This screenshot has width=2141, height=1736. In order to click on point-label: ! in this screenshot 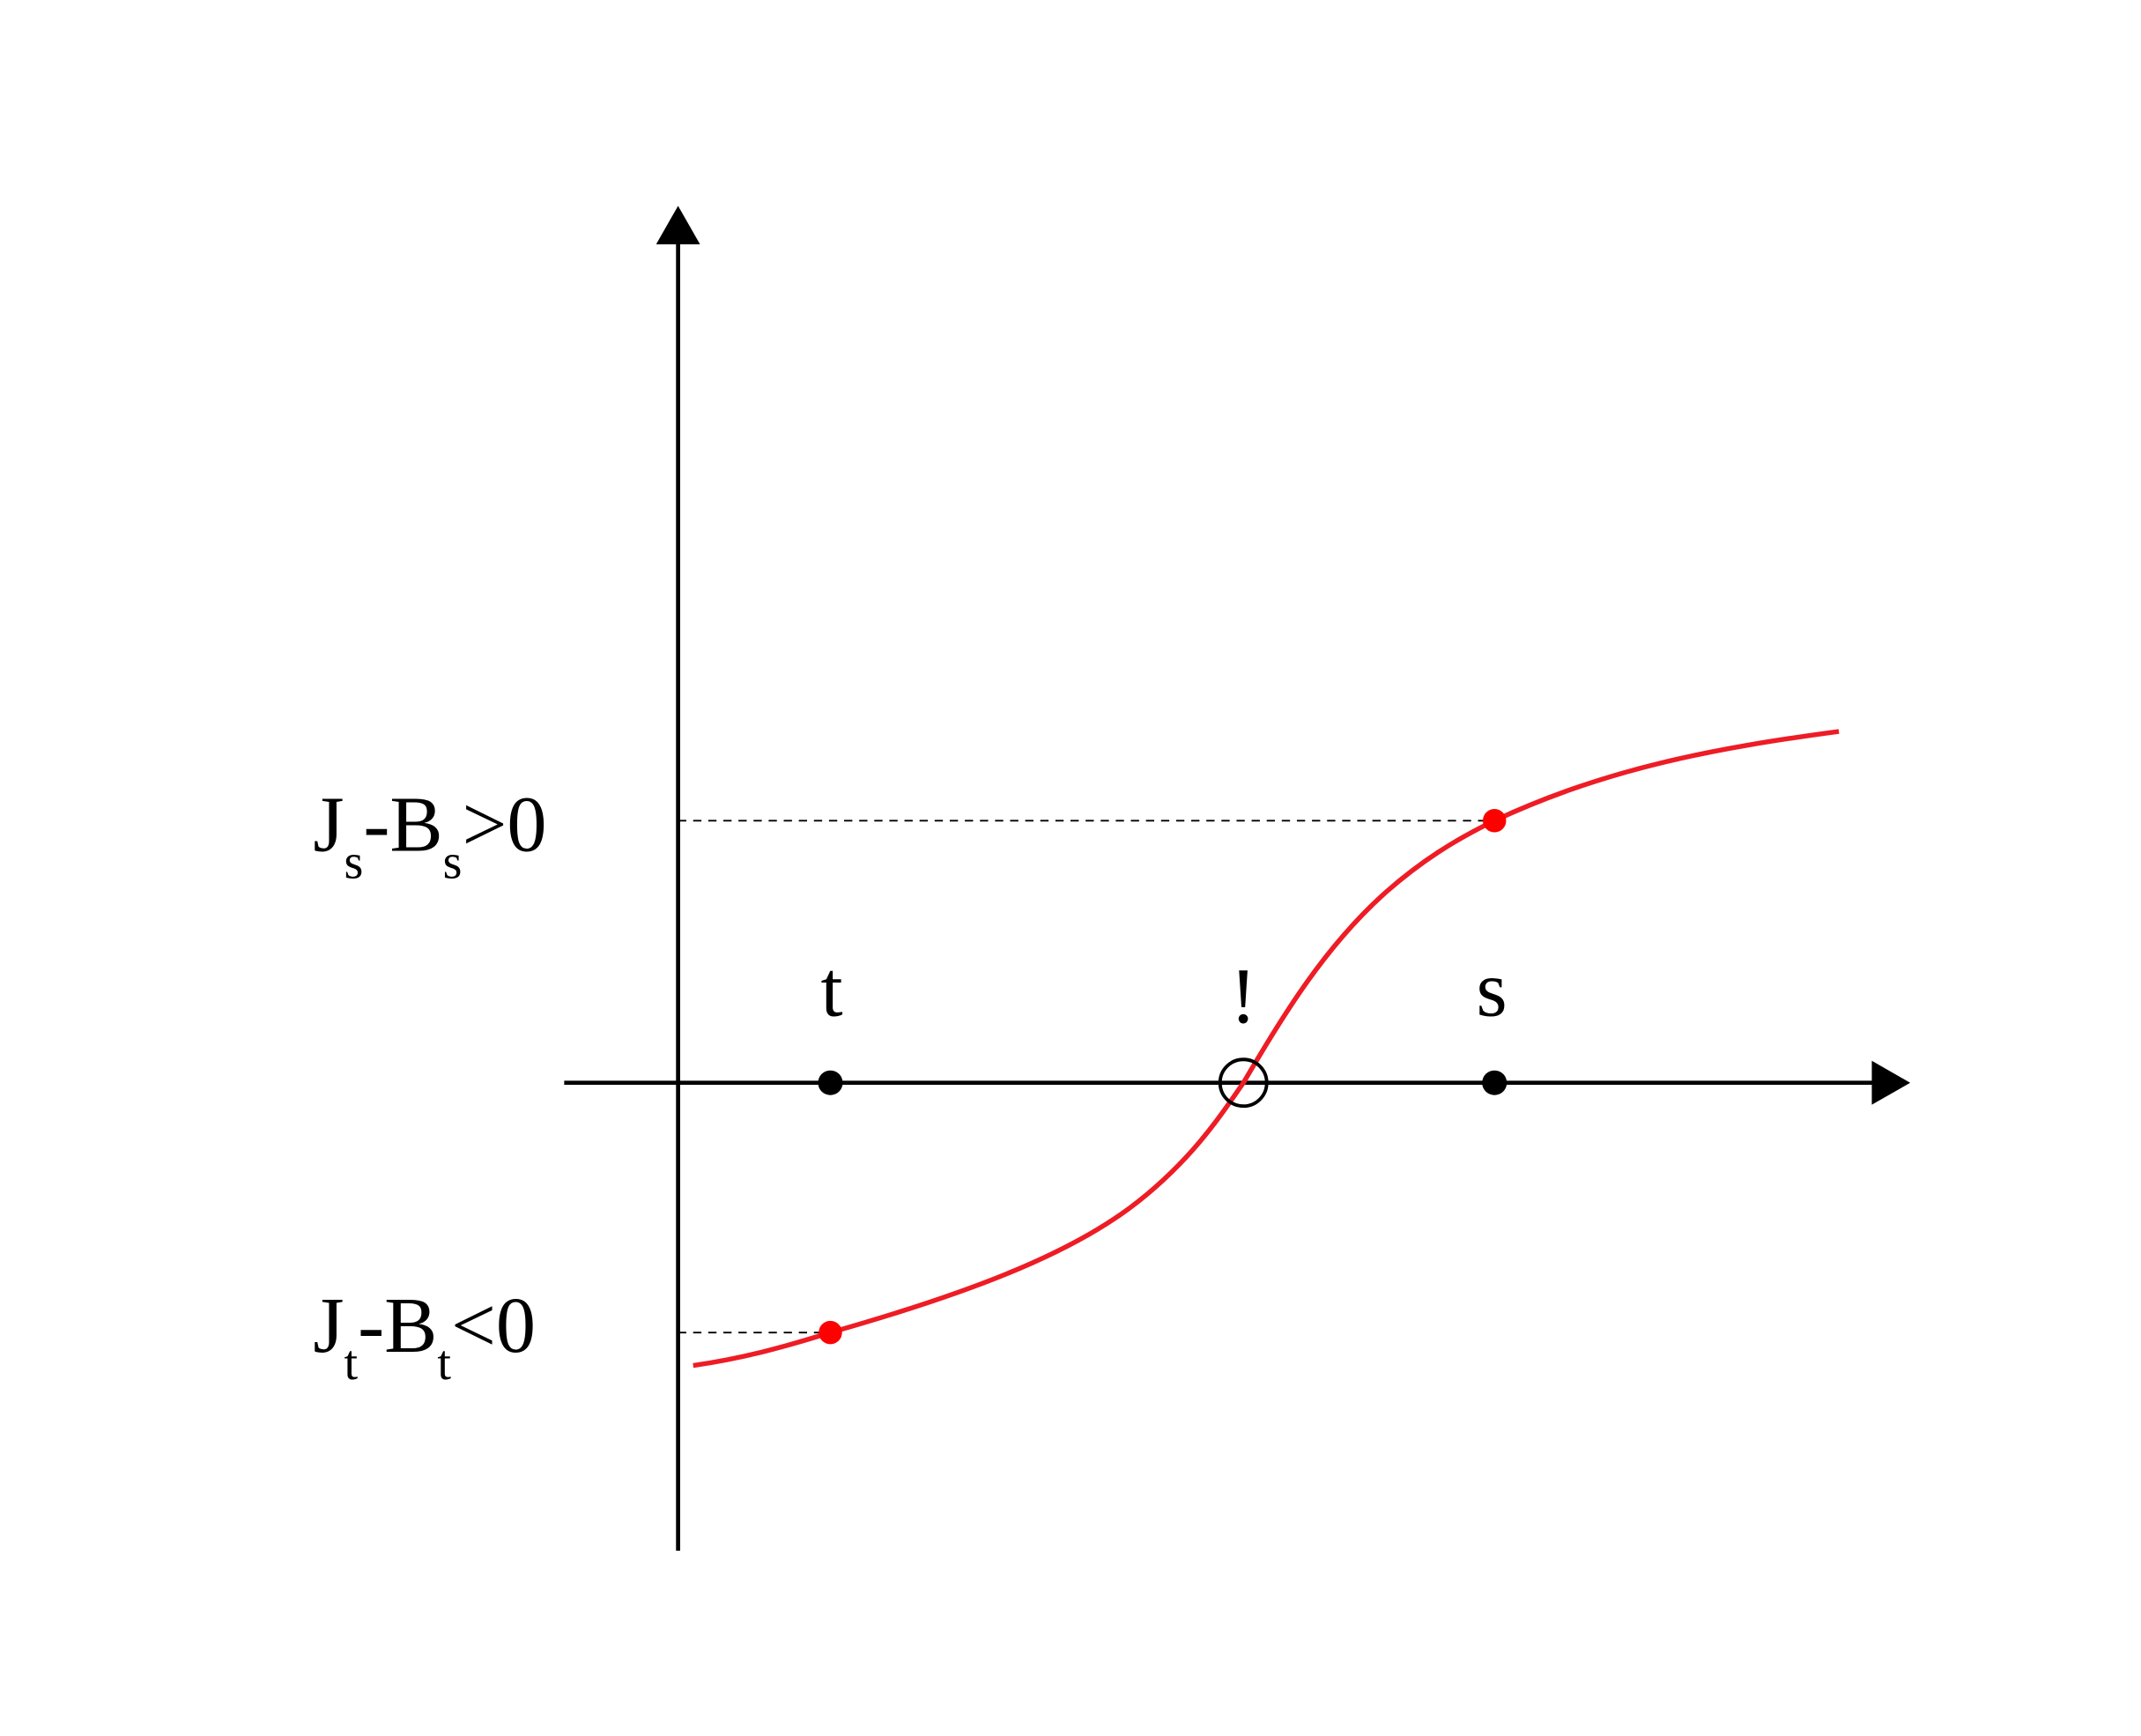, I will do `click(1243, 996)`.